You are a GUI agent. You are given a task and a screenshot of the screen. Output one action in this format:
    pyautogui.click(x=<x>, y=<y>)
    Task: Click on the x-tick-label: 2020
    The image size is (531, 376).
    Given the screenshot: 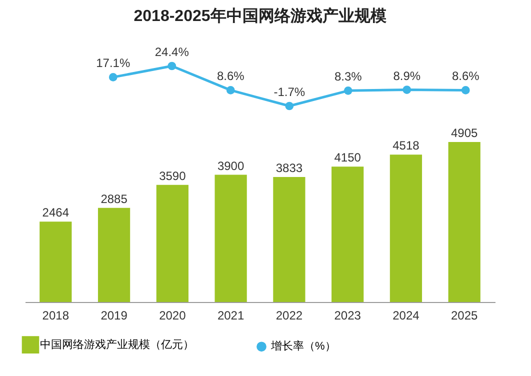 What is the action you would take?
    pyautogui.click(x=172, y=315)
    